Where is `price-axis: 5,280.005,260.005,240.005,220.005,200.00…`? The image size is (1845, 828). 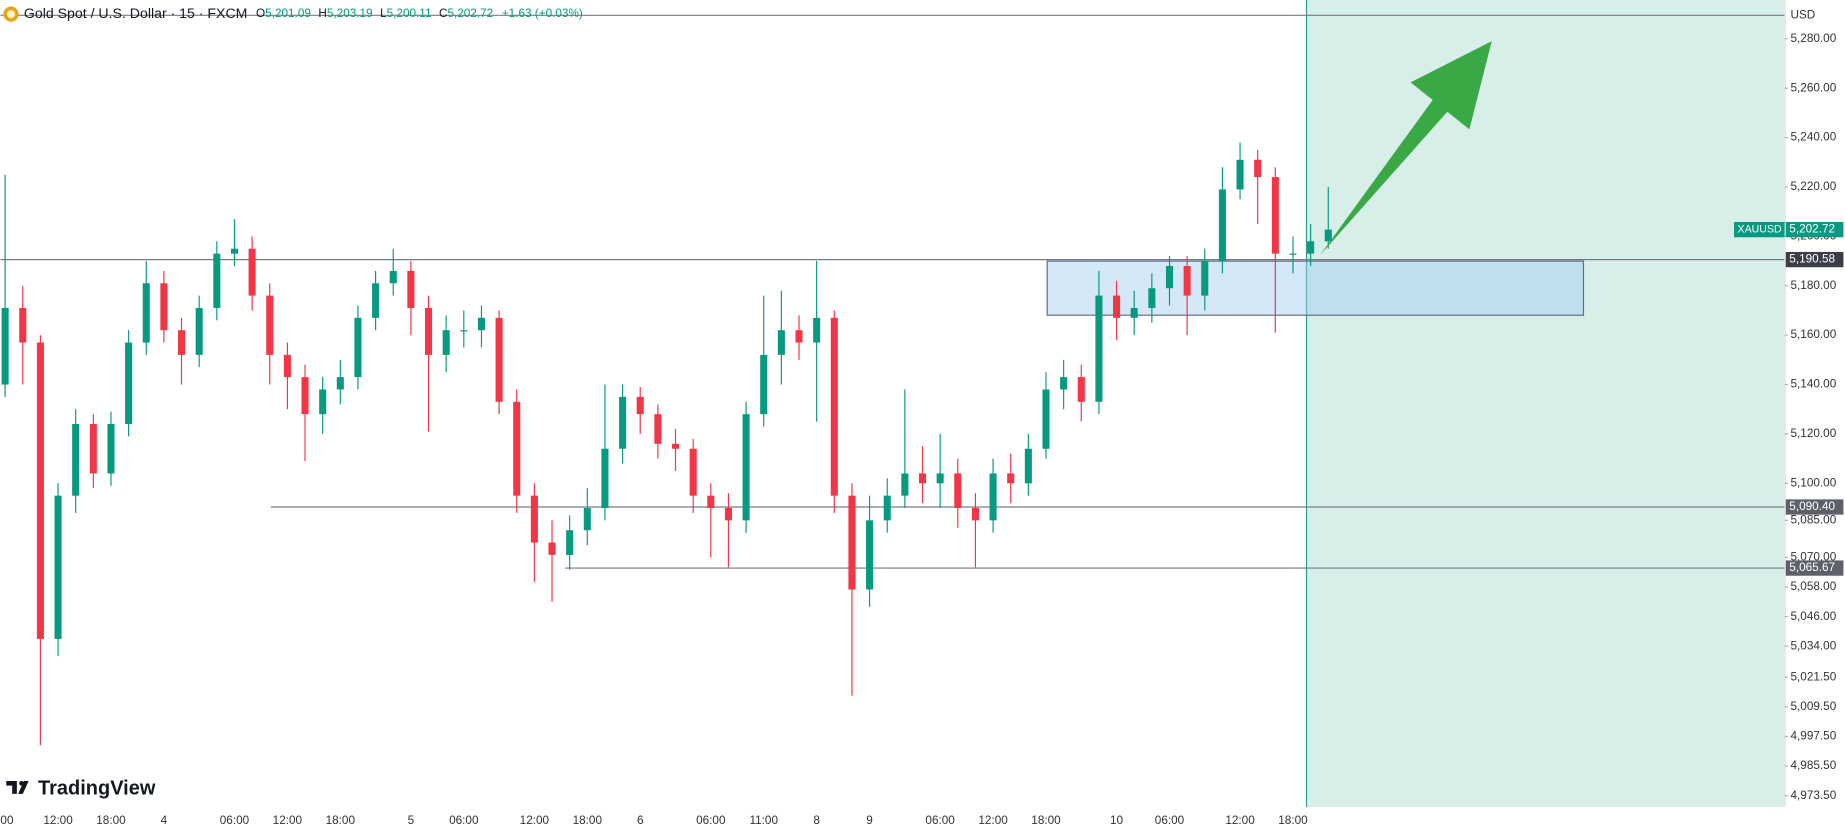 price-axis: 5,280.005,260.005,240.005,220.005,200.00… is located at coordinates (1789, 417).